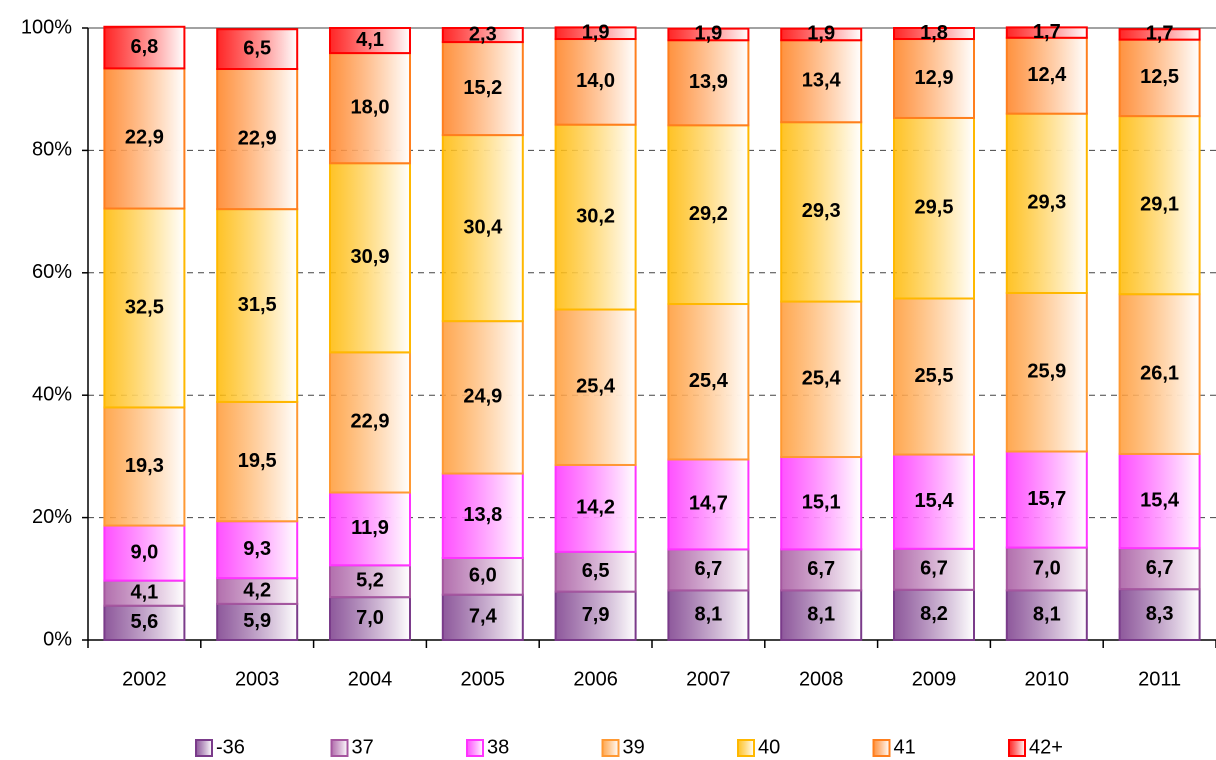 Image resolution: width=1216 pixels, height=760 pixels. What do you see at coordinates (483, 576) in the screenshot?
I see `value-label: 6,0` at bounding box center [483, 576].